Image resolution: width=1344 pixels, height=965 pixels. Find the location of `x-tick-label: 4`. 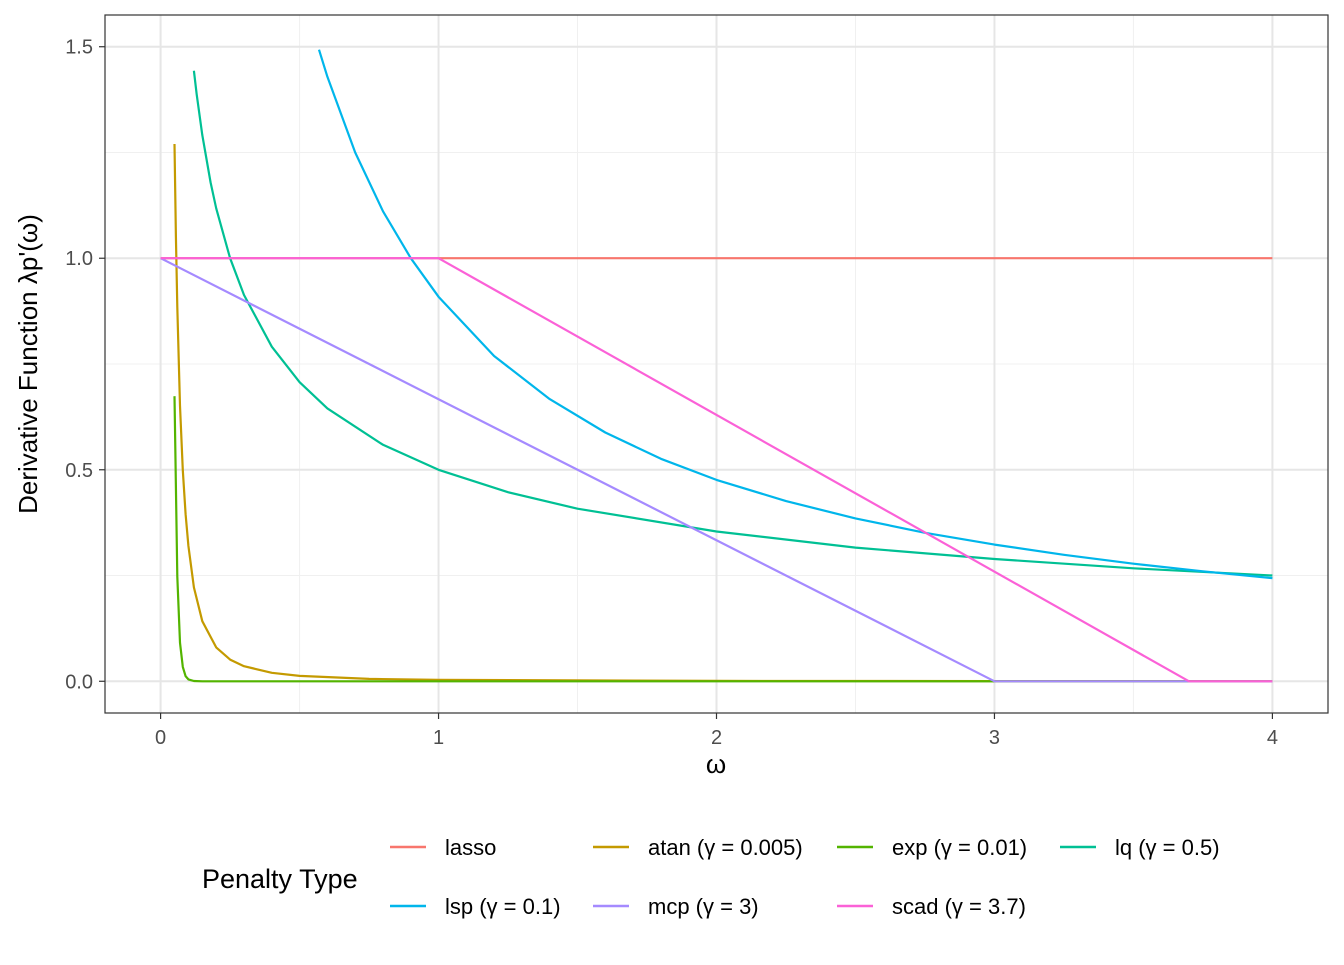

x-tick-label: 4 is located at coordinates (1272, 738).